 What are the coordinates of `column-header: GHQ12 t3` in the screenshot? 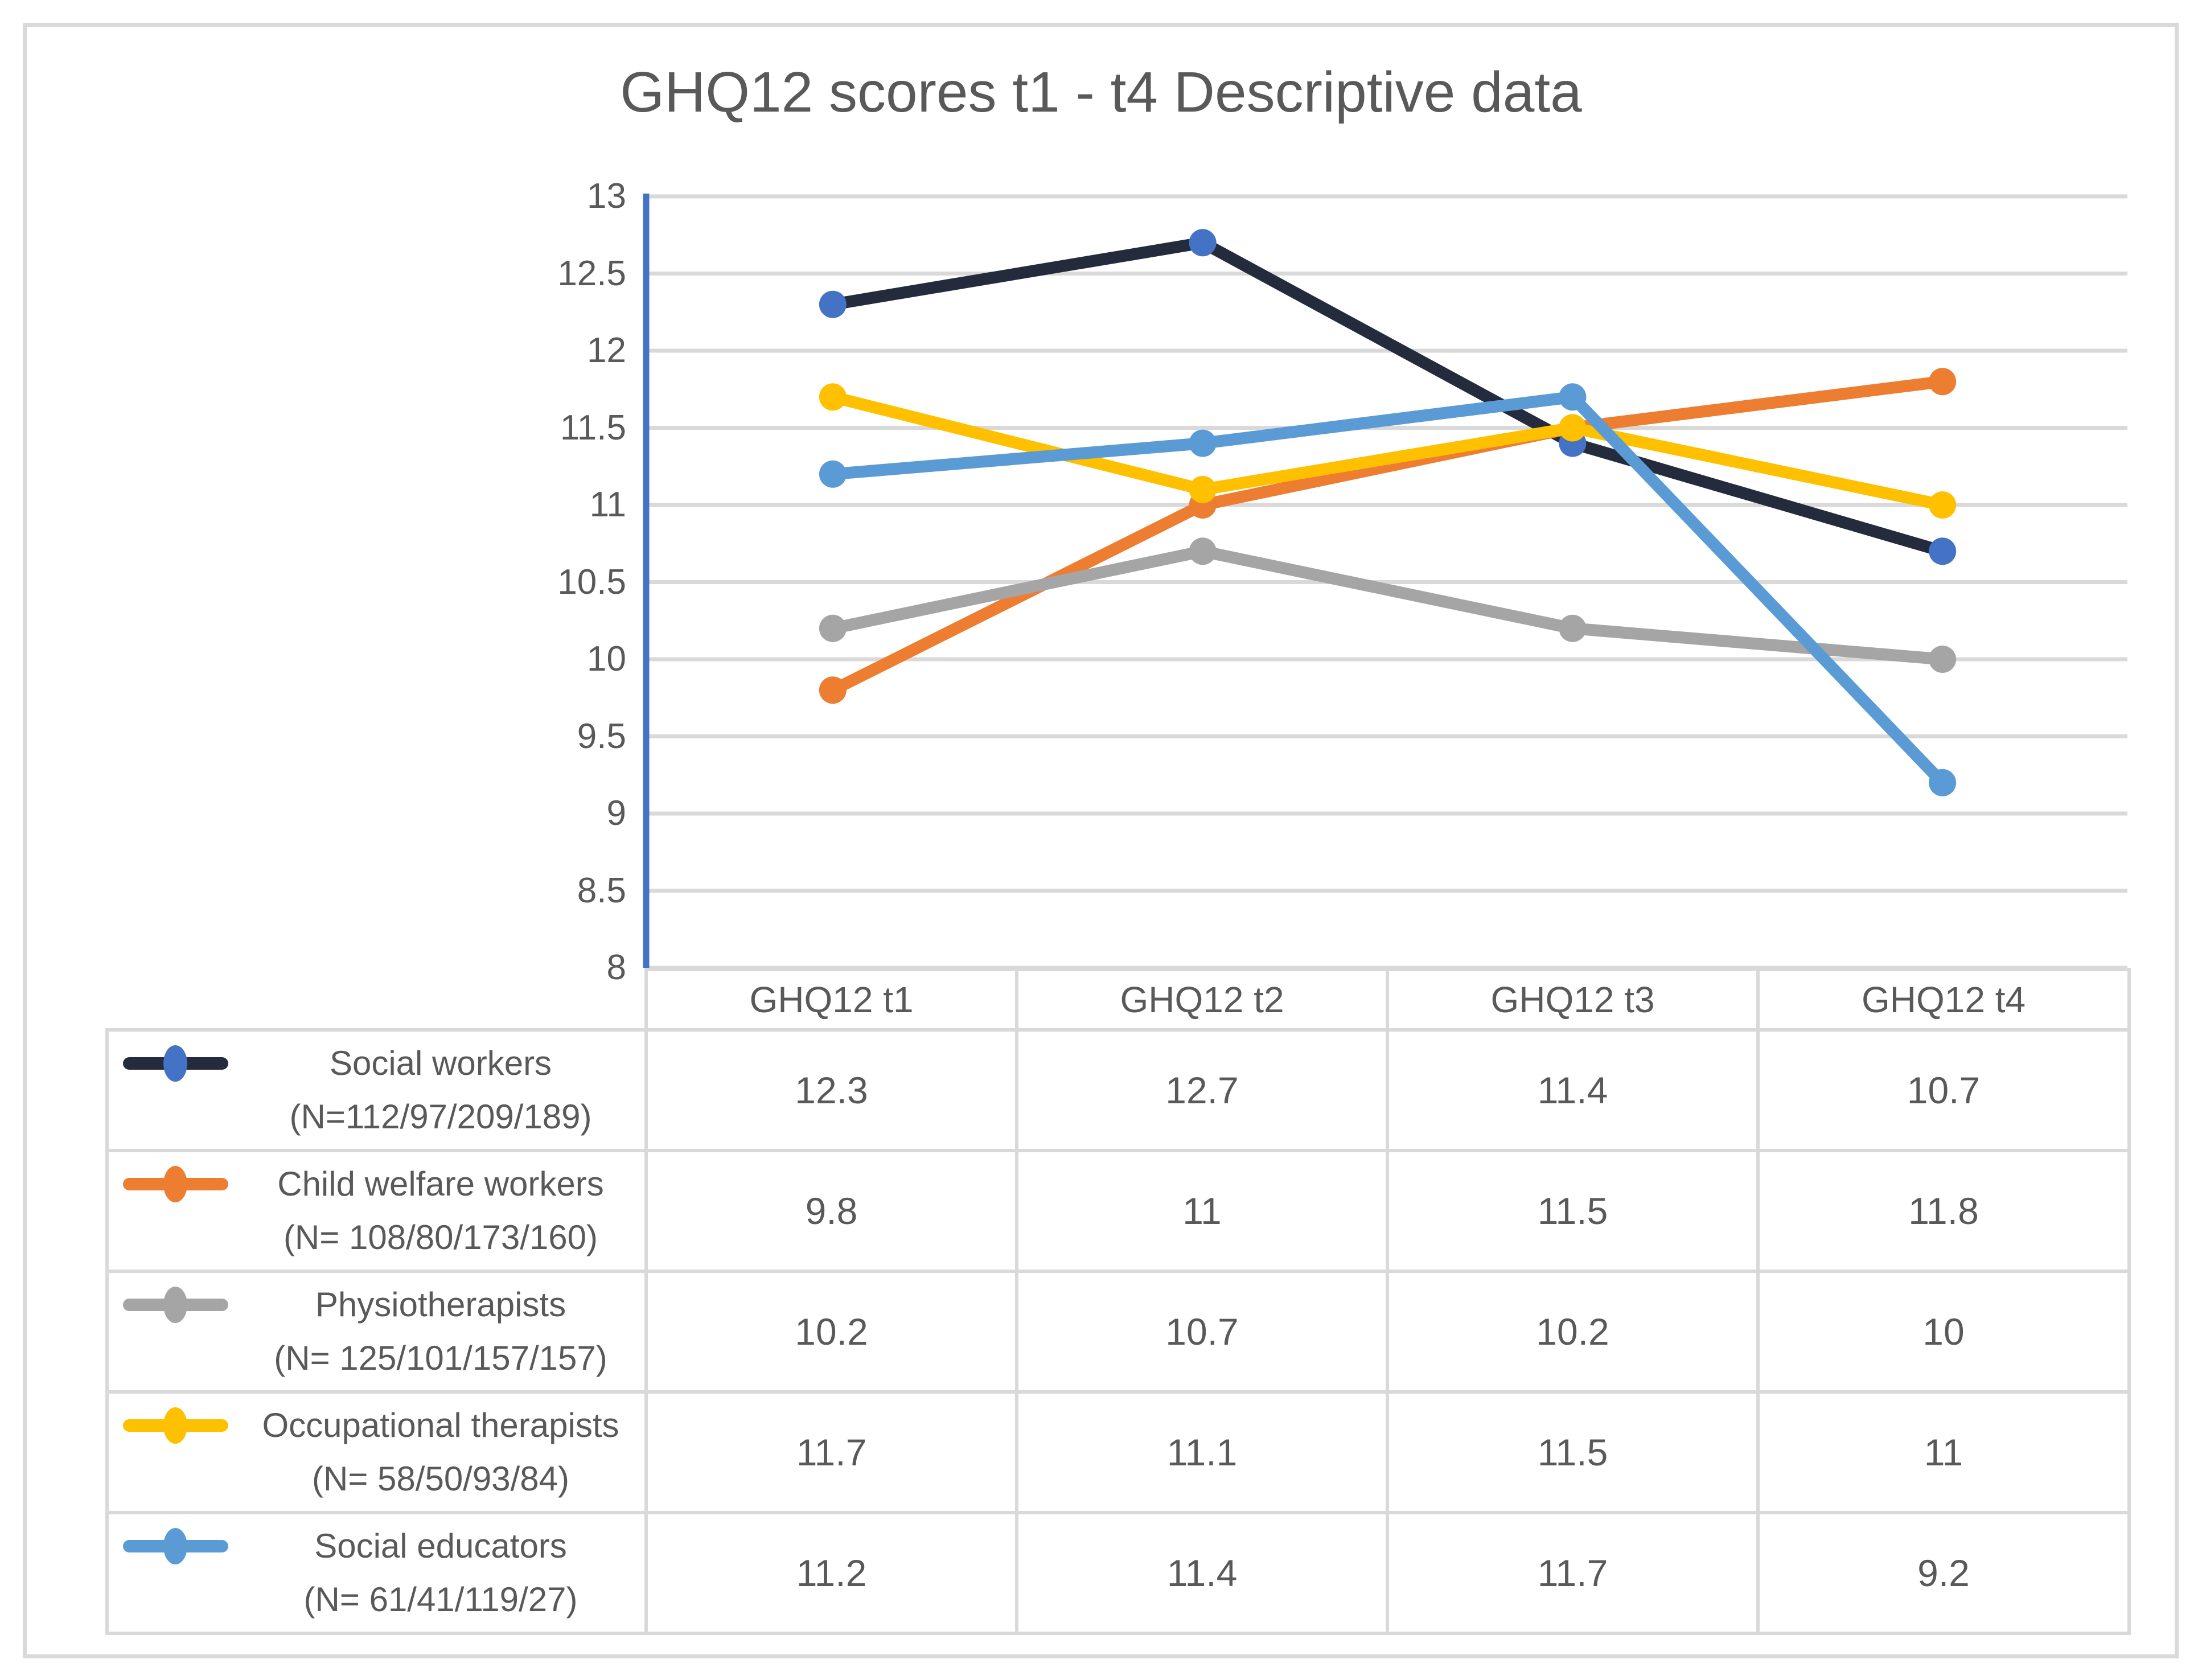 It's located at (1572, 999).